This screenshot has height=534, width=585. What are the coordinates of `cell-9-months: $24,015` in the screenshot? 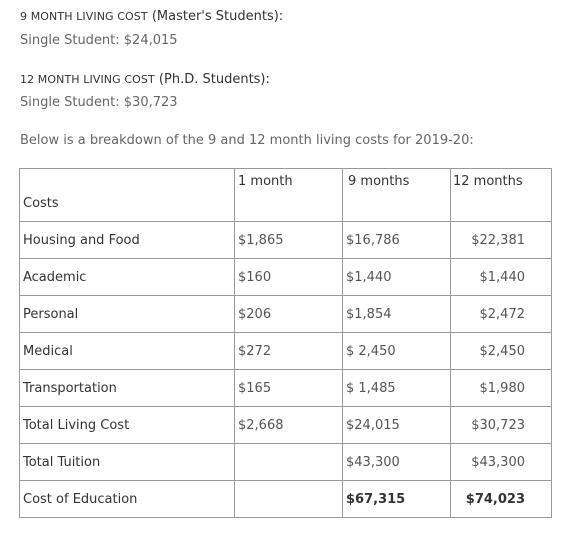 It's located at (396, 425).